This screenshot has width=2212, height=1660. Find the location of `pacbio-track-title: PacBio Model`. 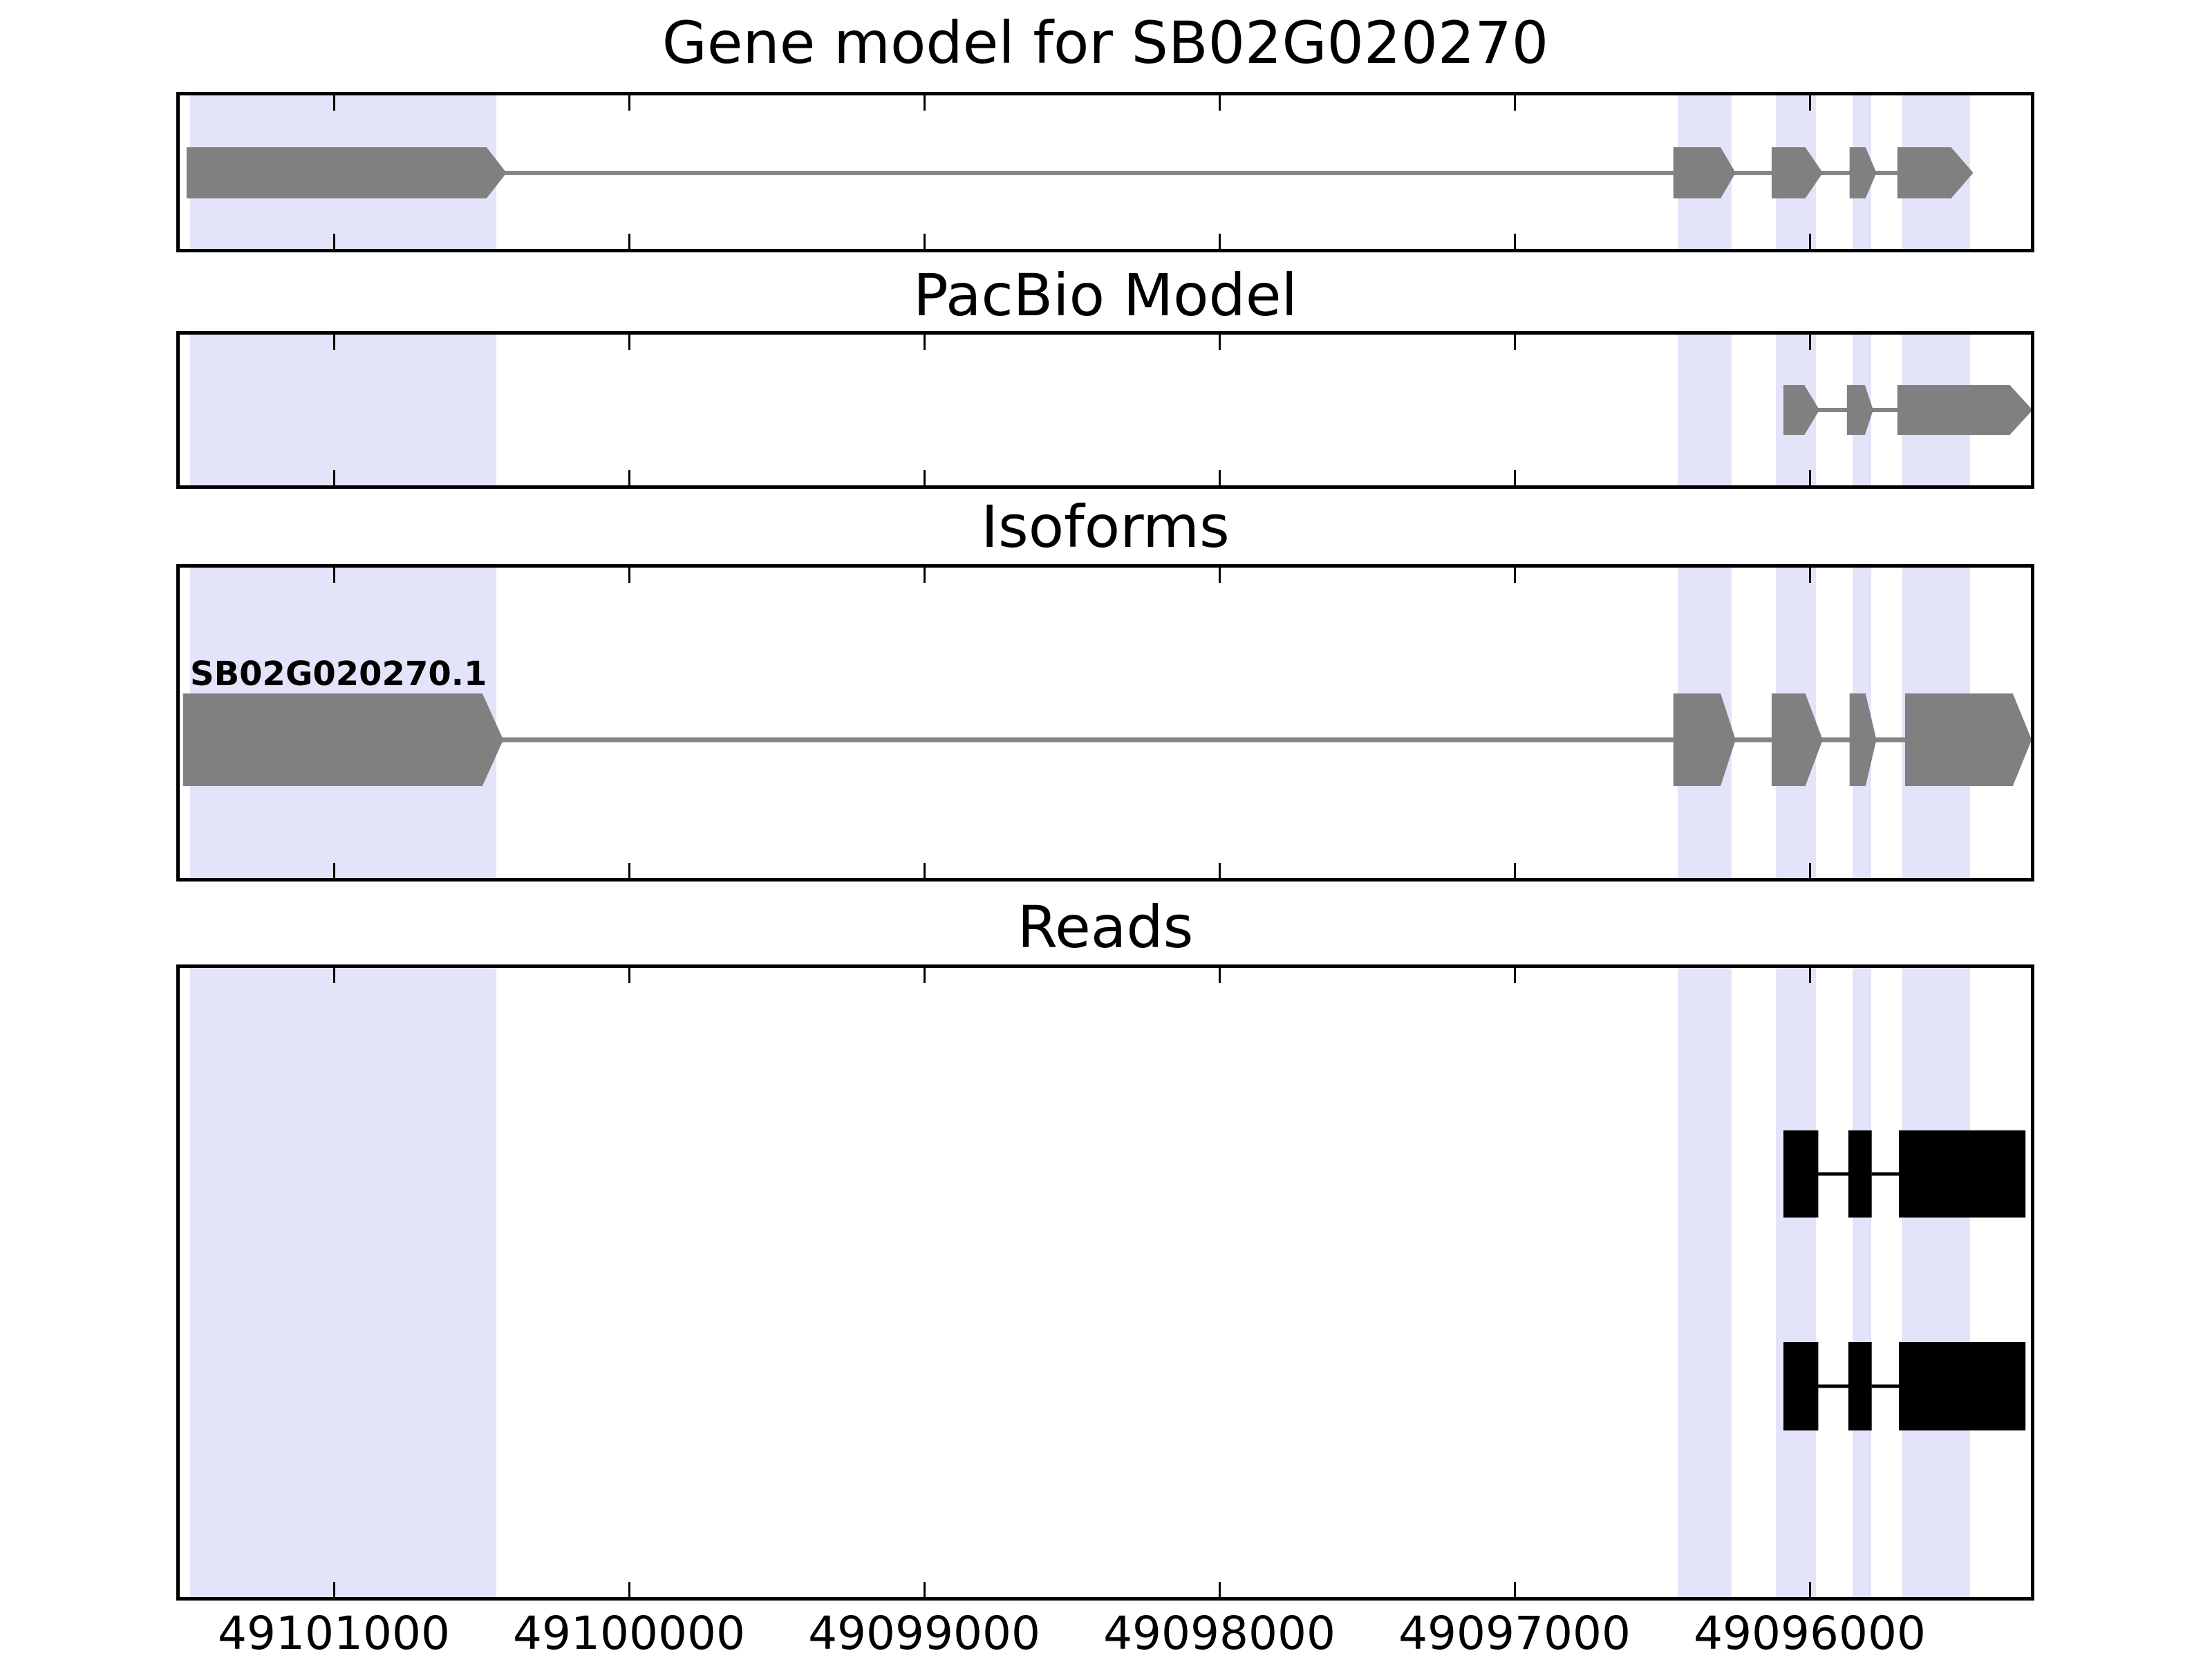

pacbio-track-title: PacBio Model is located at coordinates (1105, 295).